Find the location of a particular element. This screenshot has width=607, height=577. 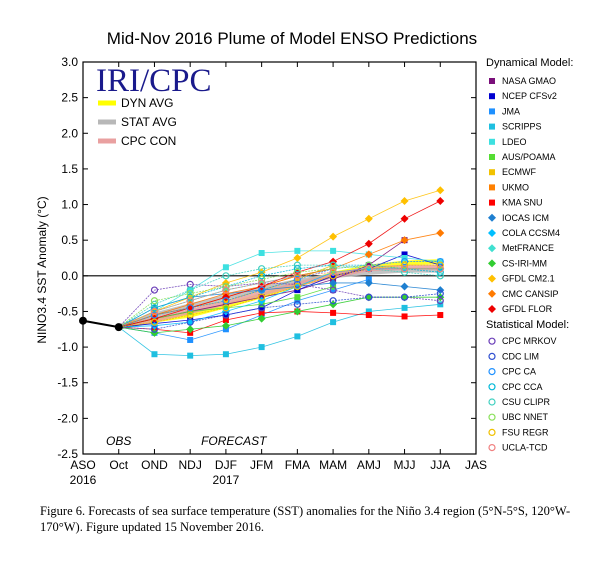

y-tick-label: 2.5 is located at coordinates (69, 98).